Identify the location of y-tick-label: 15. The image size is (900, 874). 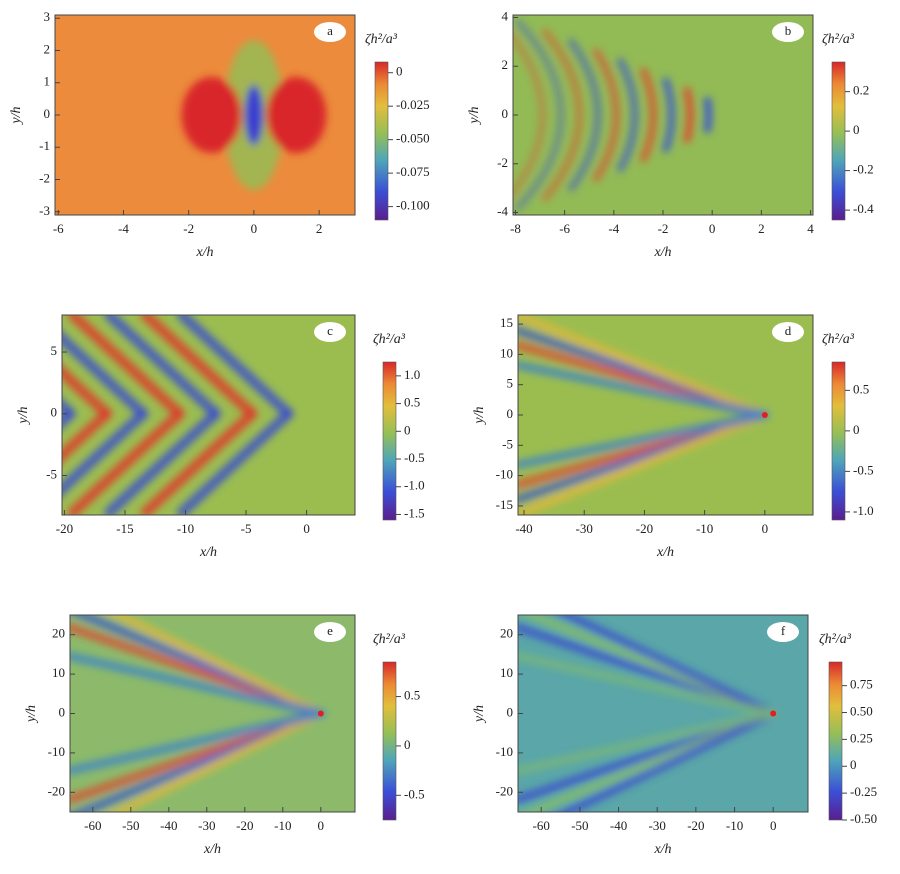
(506, 322).